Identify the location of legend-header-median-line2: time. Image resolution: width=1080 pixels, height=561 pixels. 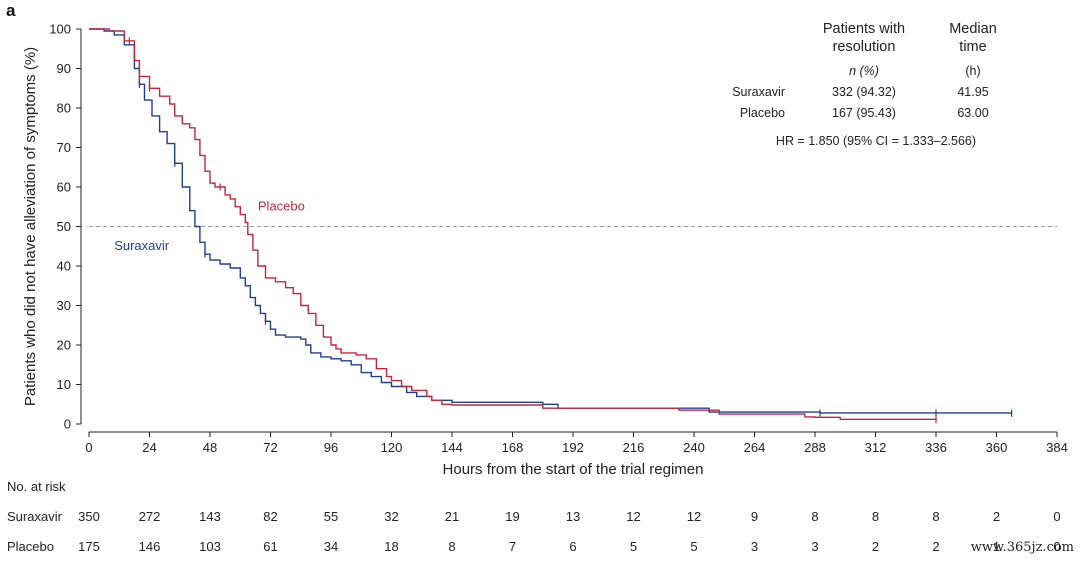
(972, 47).